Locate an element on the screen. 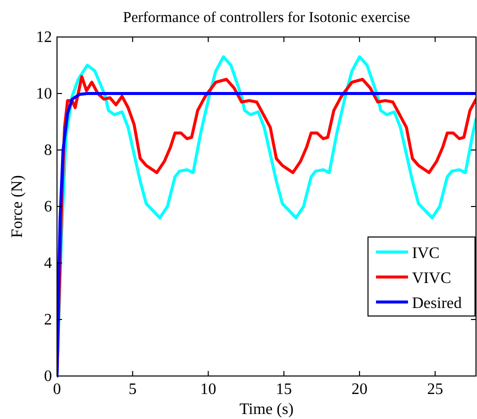  x-tick-label: 10 is located at coordinates (208, 389).